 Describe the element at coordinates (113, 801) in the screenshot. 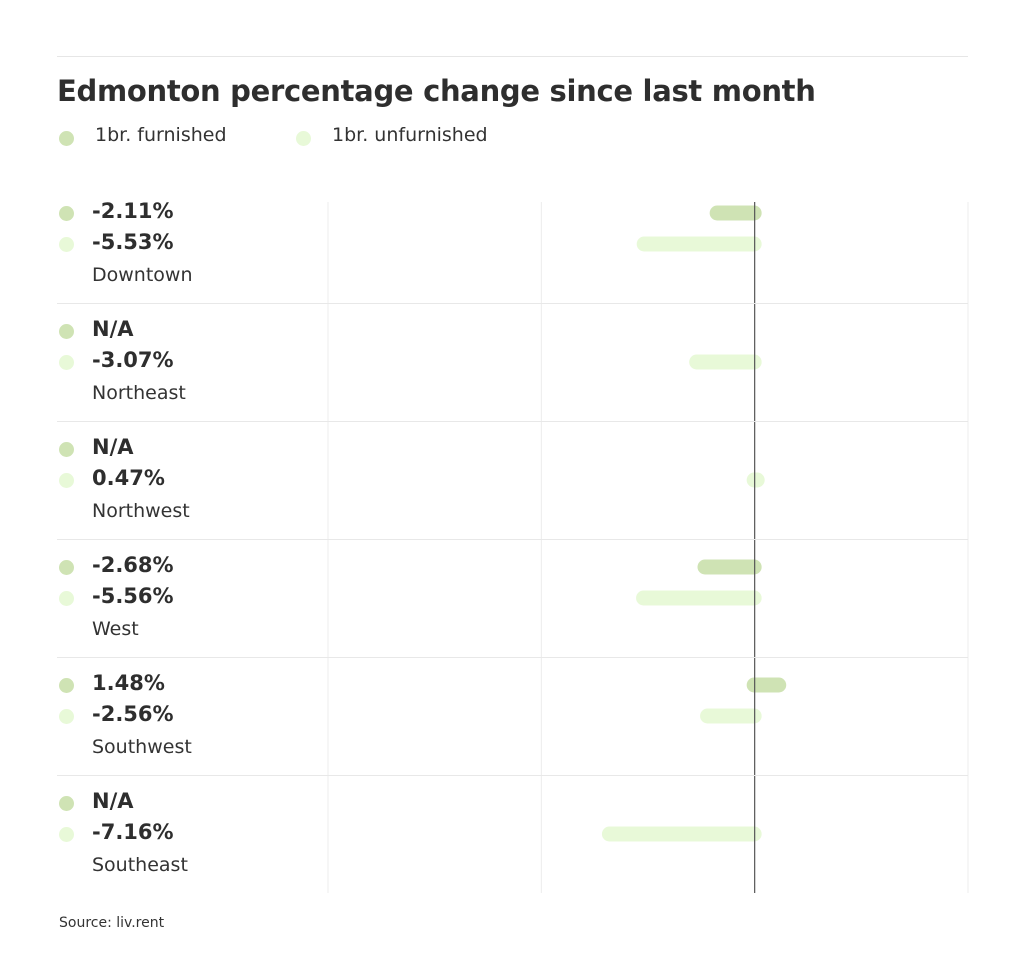

I see `value-label-furnished-southeast: N/A` at that location.